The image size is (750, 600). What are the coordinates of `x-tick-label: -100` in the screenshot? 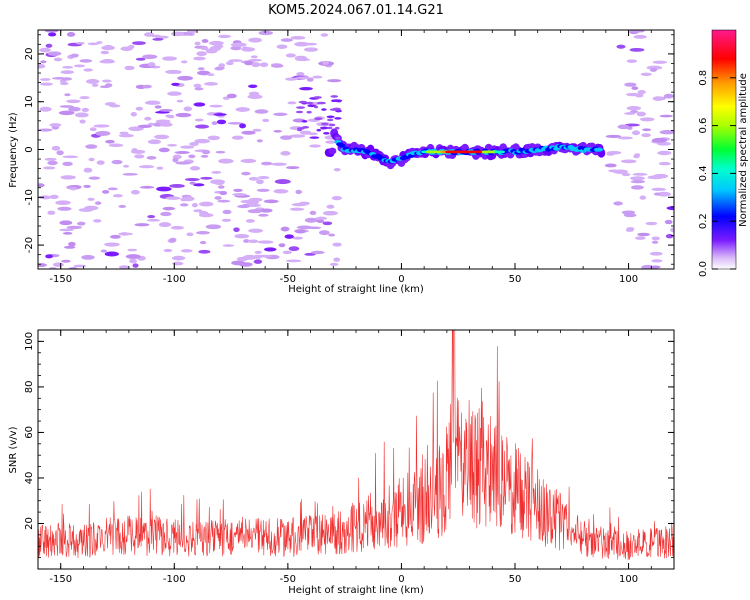 It's located at (174, 279).